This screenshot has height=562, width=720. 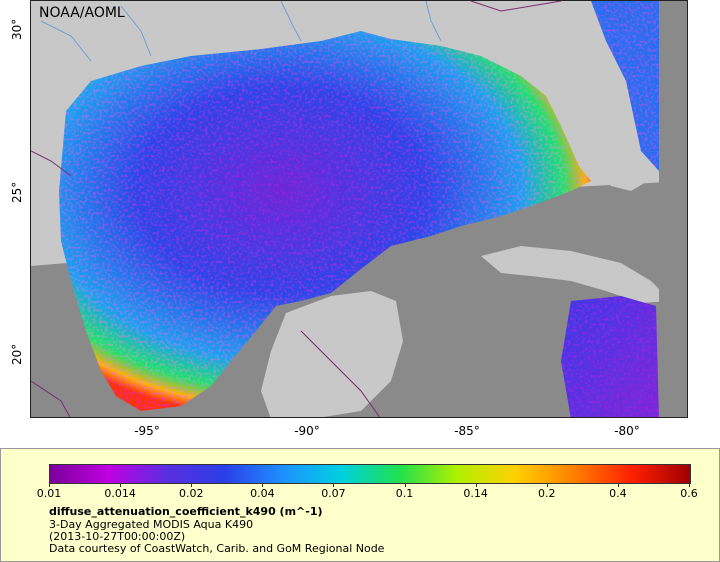 What do you see at coordinates (147, 431) in the screenshot?
I see `lon-label-95w: -95°` at bounding box center [147, 431].